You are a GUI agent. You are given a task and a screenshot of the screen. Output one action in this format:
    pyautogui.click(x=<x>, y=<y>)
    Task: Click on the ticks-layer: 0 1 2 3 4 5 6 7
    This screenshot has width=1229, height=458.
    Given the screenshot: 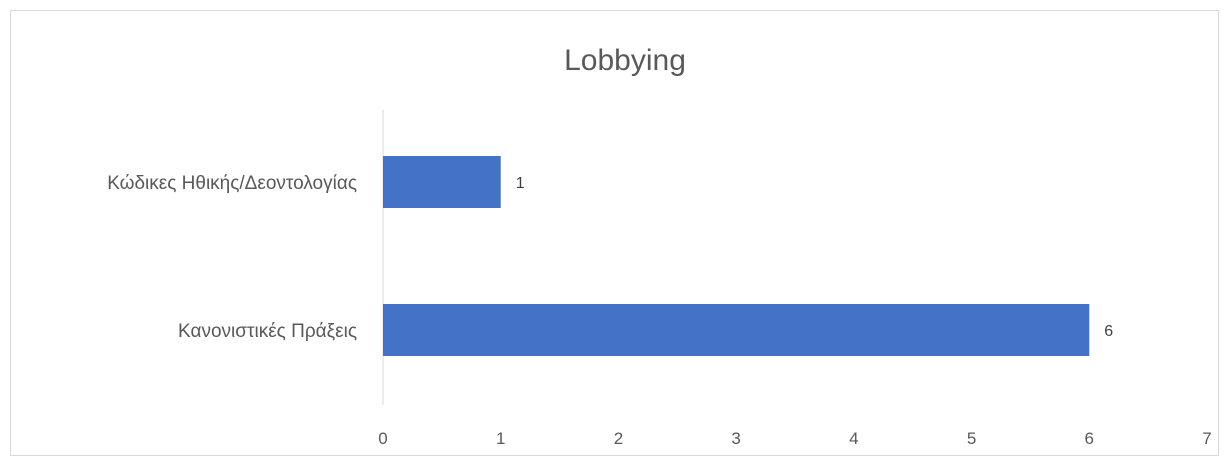 What is the action you would take?
    pyautogui.click(x=794, y=438)
    